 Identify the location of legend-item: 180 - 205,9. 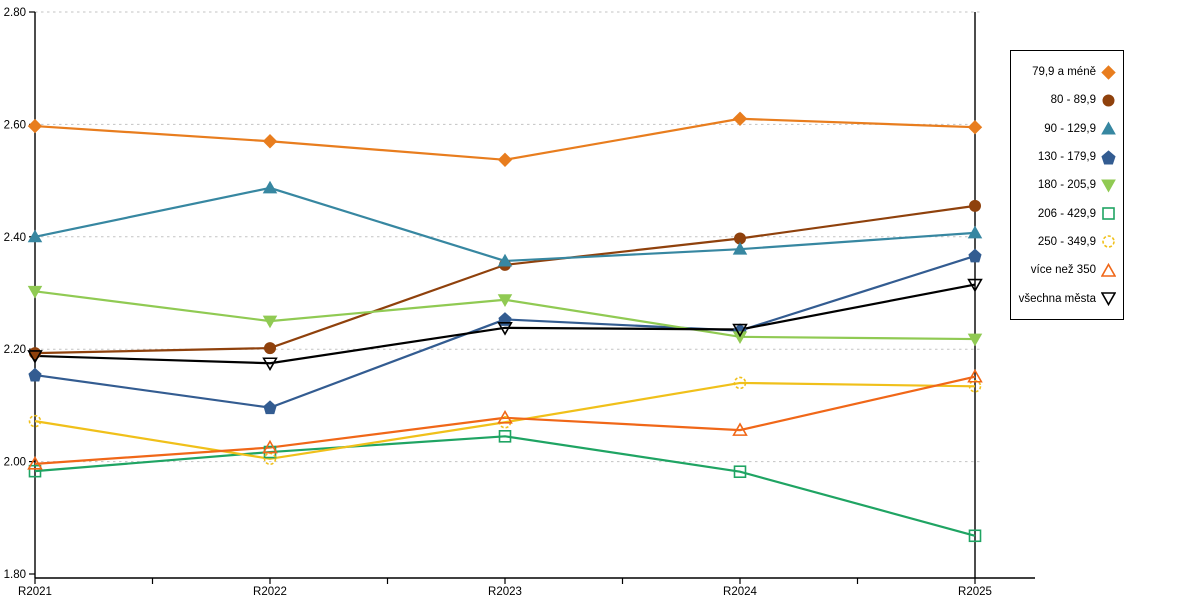
(1067, 185).